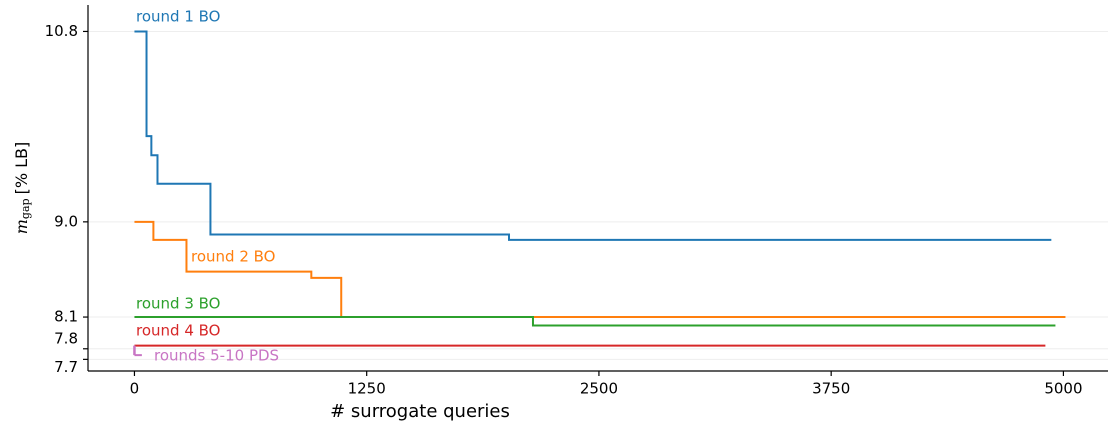 Image resolution: width=1110 pixels, height=427 pixels. What do you see at coordinates (66, 338) in the screenshot?
I see `y-tick-label: 7.8` at bounding box center [66, 338].